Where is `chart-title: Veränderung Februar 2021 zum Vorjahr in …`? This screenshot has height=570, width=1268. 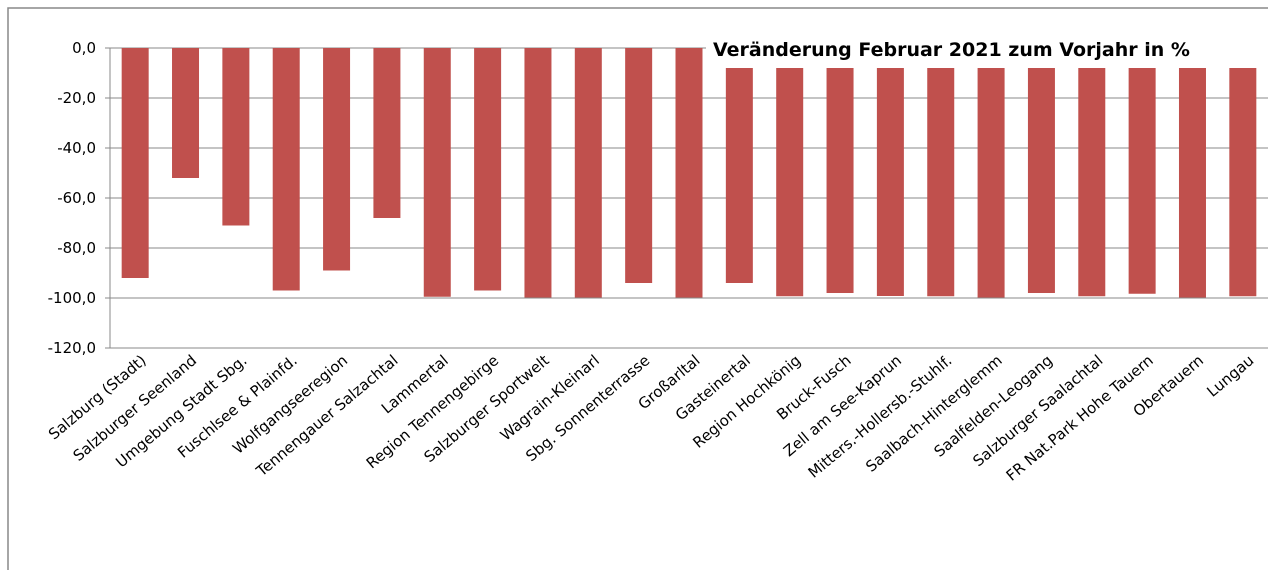
chart-title: Veränderung Februar 2021 zum Vorjahr in … is located at coordinates (951, 50).